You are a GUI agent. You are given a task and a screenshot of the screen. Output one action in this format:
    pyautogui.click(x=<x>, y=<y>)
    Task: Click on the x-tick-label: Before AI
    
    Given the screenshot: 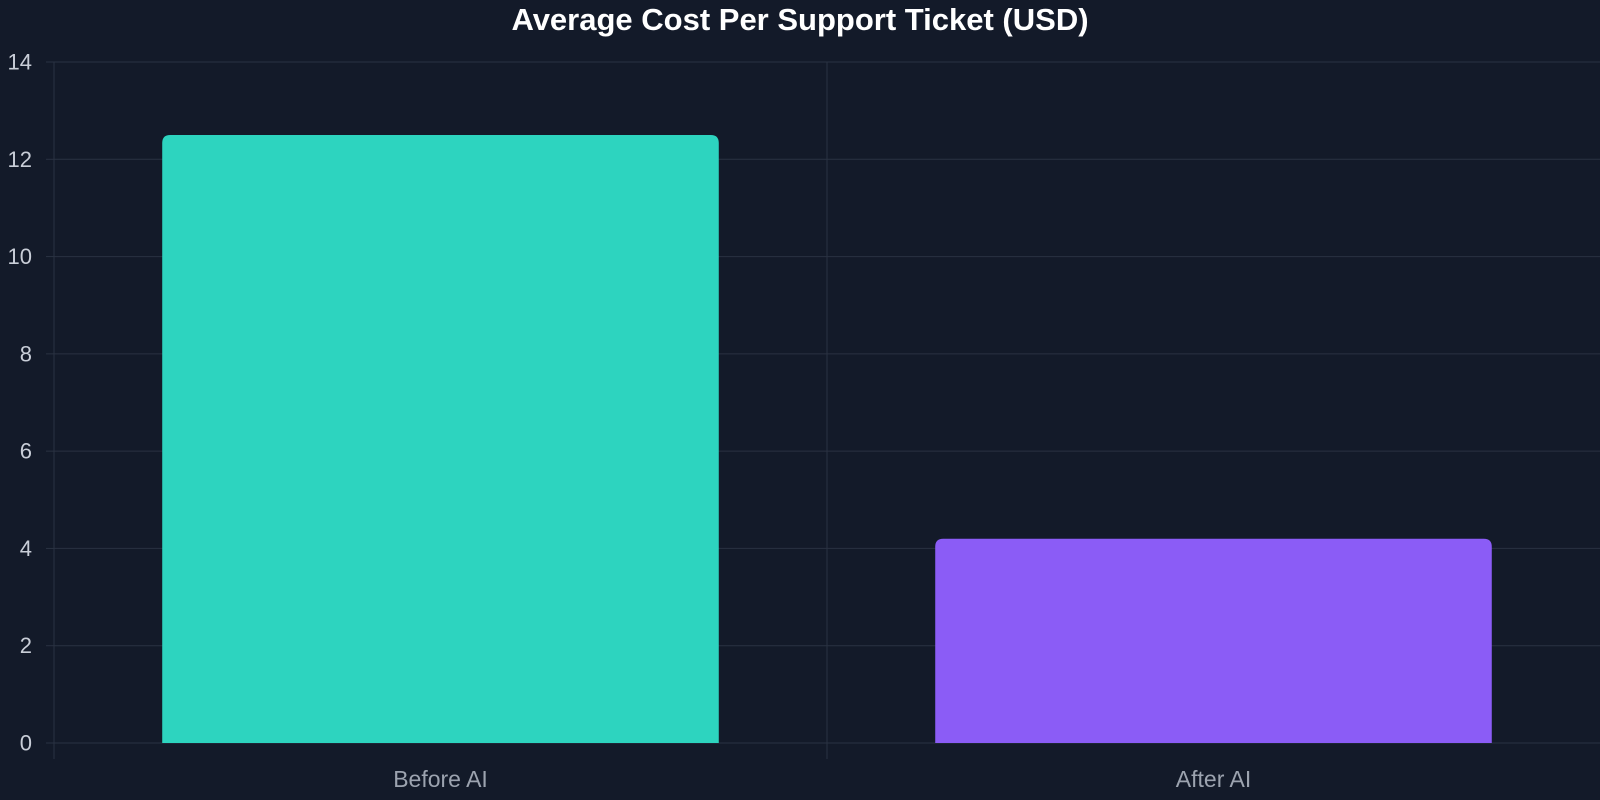 What is the action you would take?
    pyautogui.click(x=440, y=779)
    